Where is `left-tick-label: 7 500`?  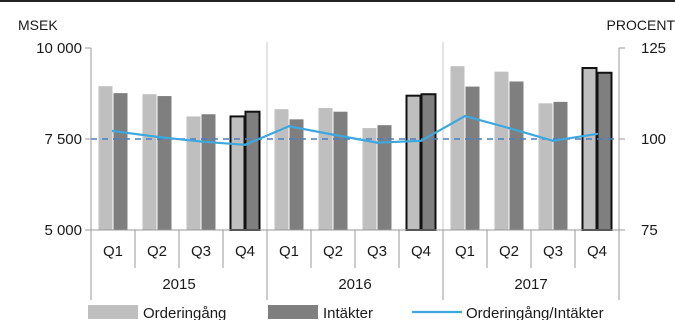 left-tick-label: 7 500 is located at coordinates (63, 139).